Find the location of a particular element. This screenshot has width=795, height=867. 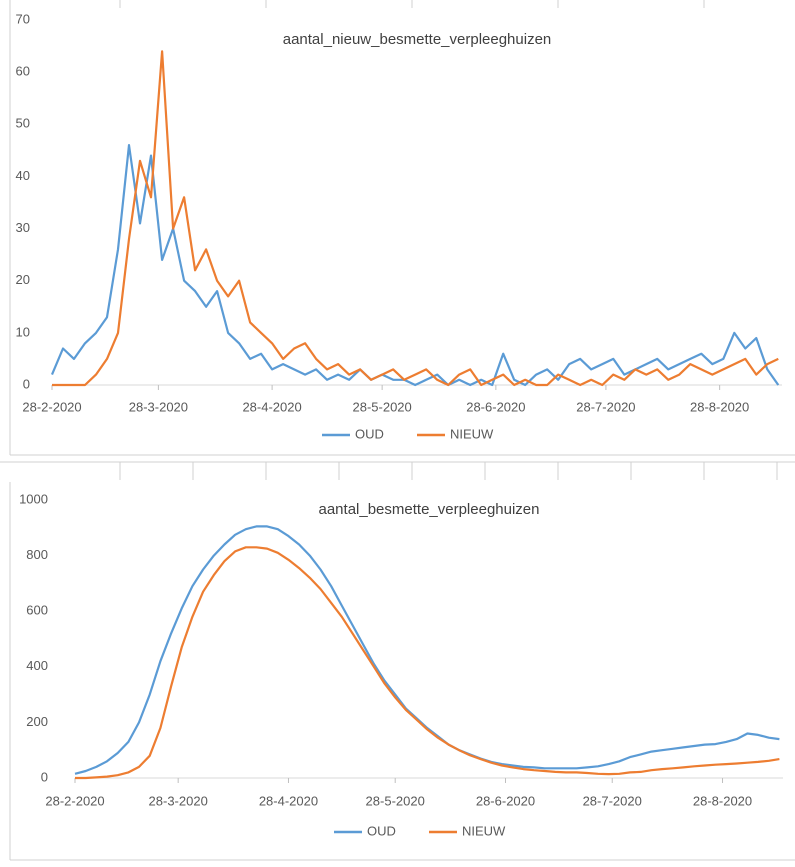

y-tick-label: 50 is located at coordinates (23, 123).